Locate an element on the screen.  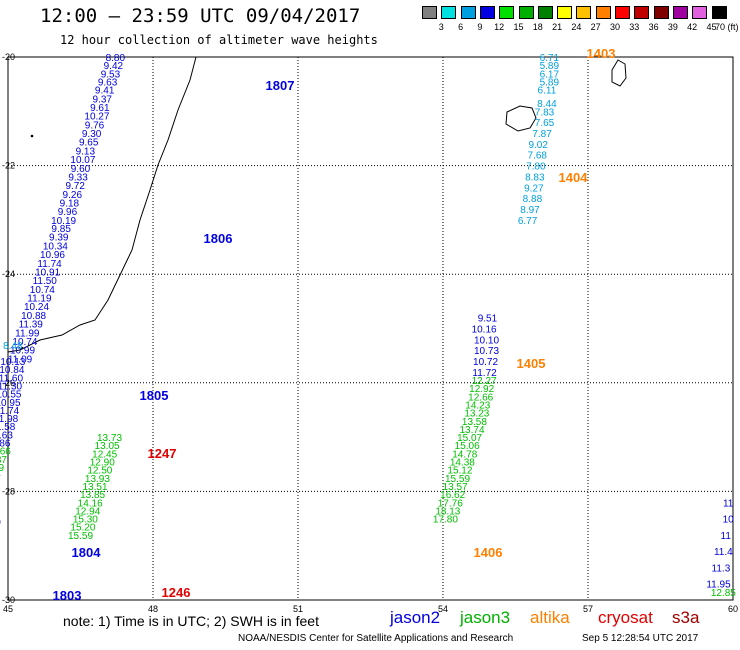
wave-height-label: 15.59 is located at coordinates (80, 536).